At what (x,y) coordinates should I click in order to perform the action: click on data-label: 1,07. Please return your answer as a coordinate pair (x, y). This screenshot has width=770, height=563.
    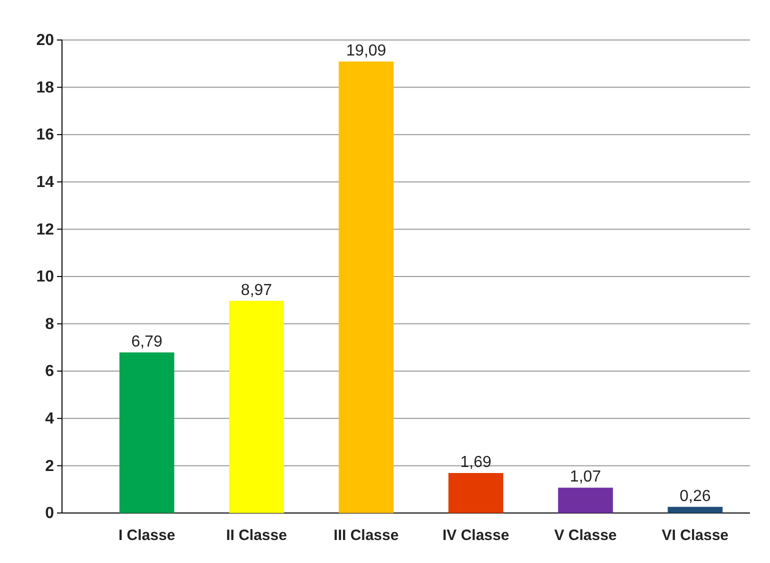
    Looking at the image, I should click on (586, 477).